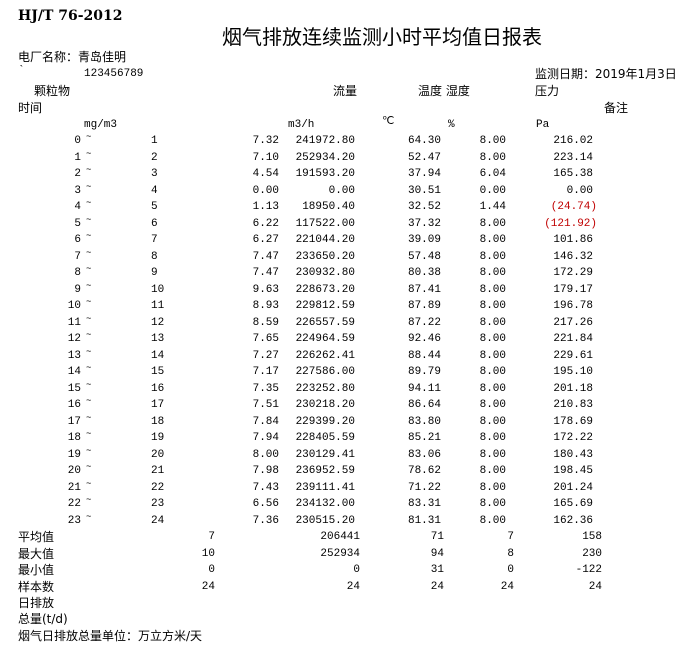 Image resolution: width=691 pixels, height=658 pixels. What do you see at coordinates (573, 339) in the screenshot?
I see `pressure-value: 221.84` at bounding box center [573, 339].